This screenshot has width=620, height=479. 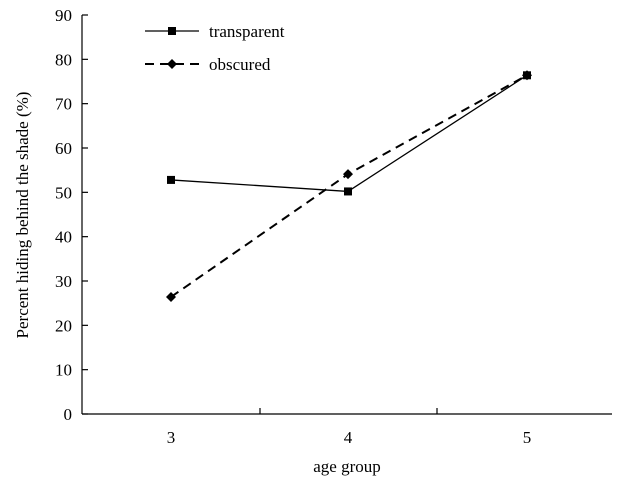 I want to click on y-tick-label: 30, so click(x=63, y=281).